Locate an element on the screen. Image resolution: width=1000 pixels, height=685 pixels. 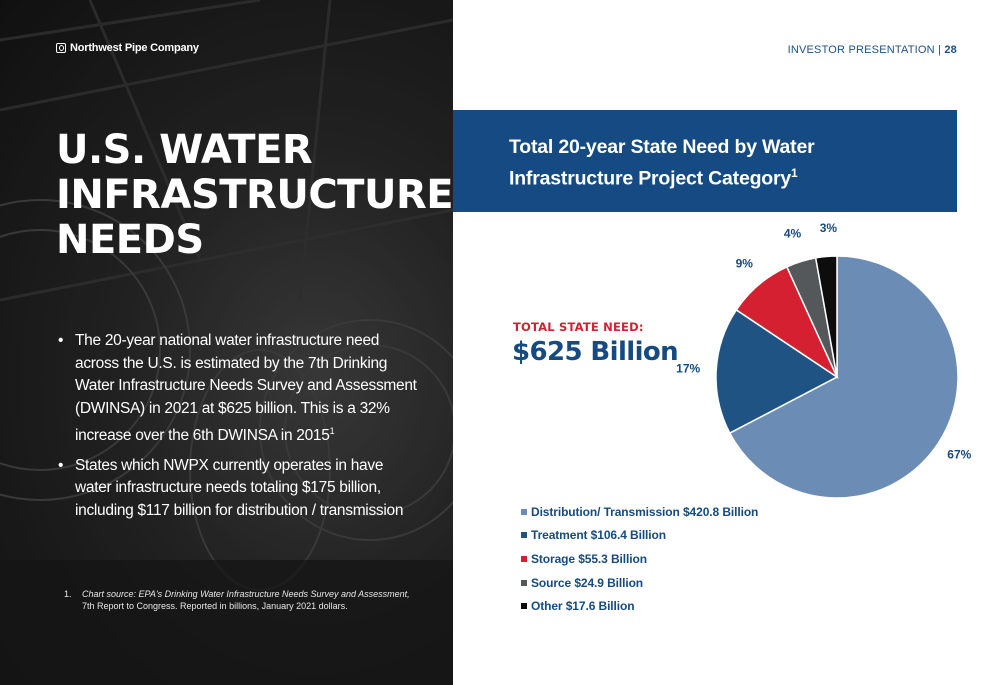
company-name: Northwest Pipe Company is located at coordinates (134, 48).